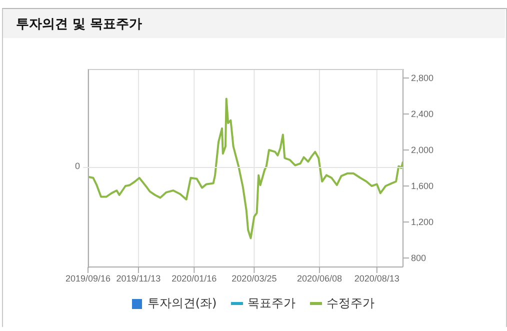  I want to click on x-tick-label: 2019/09/16, so click(88, 278).